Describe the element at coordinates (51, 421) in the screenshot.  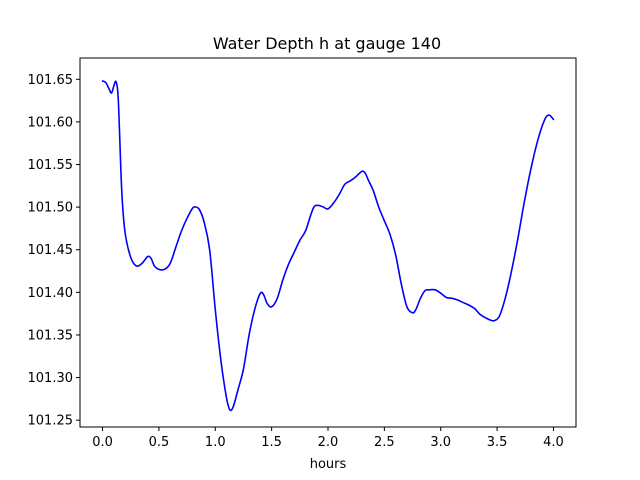
I see `y-tick-label: 101.25` at that location.